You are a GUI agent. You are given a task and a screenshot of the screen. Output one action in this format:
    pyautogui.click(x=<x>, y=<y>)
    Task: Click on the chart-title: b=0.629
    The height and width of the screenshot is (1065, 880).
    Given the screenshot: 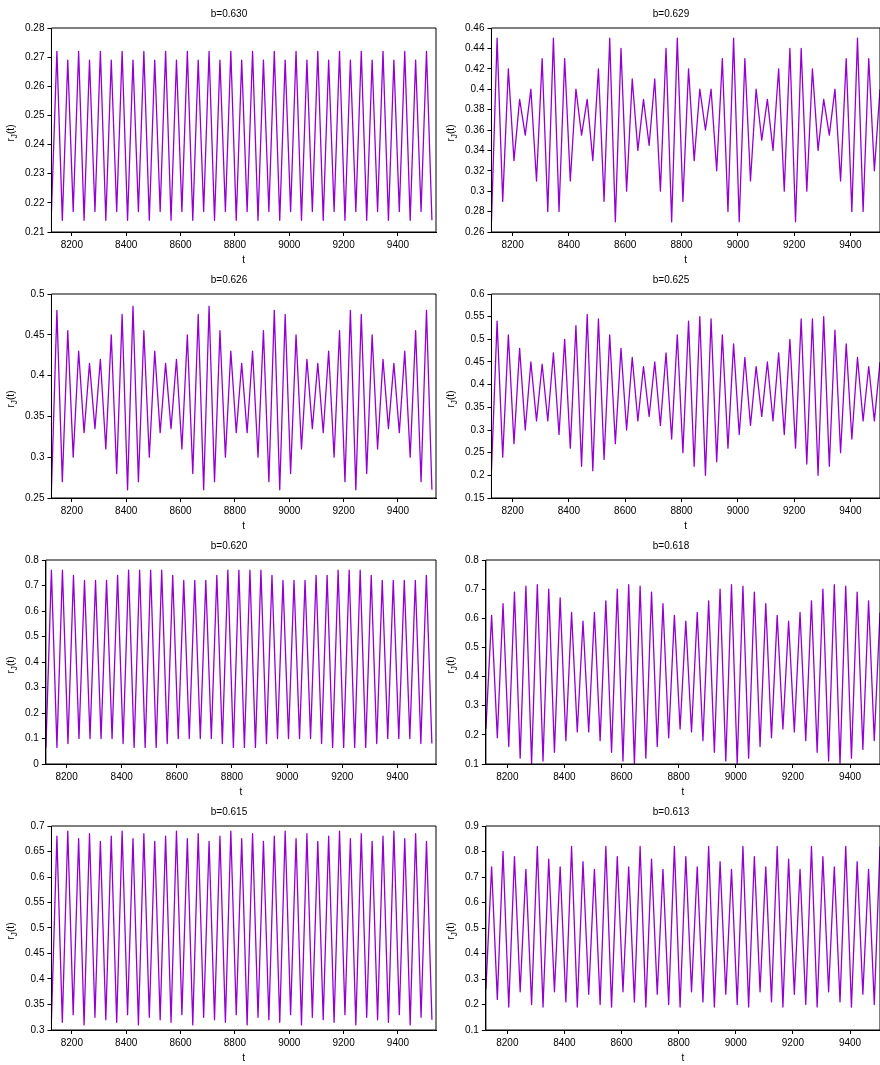 What is the action you would take?
    pyautogui.click(x=671, y=13)
    